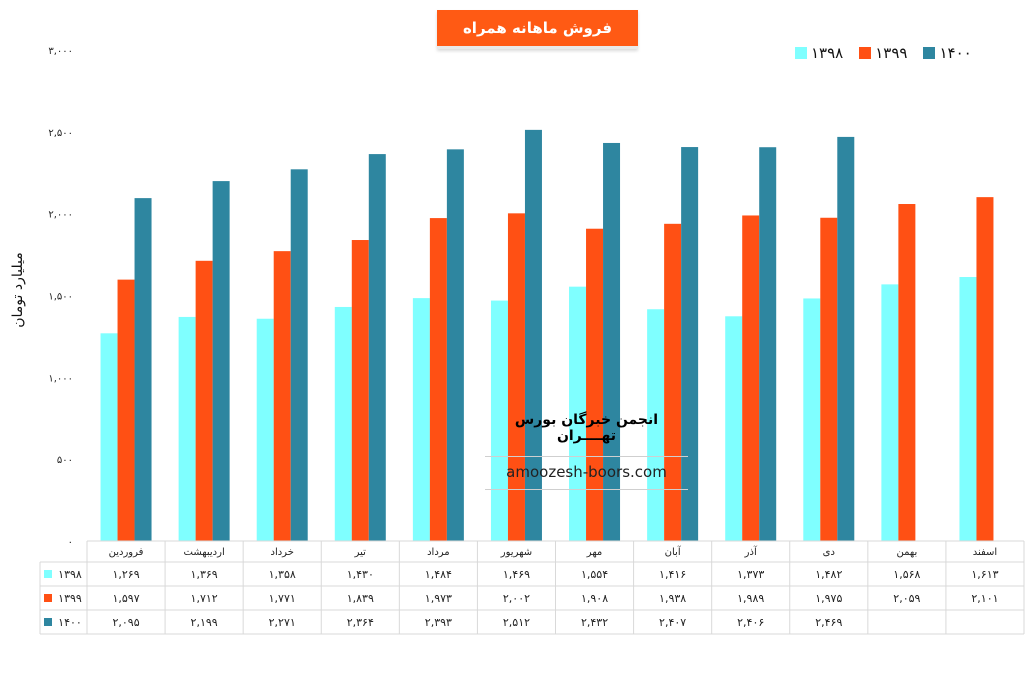 The width and height of the screenshot is (1034, 675). I want to click on y-tick-label: ۱,۰۰۰, so click(60, 378).